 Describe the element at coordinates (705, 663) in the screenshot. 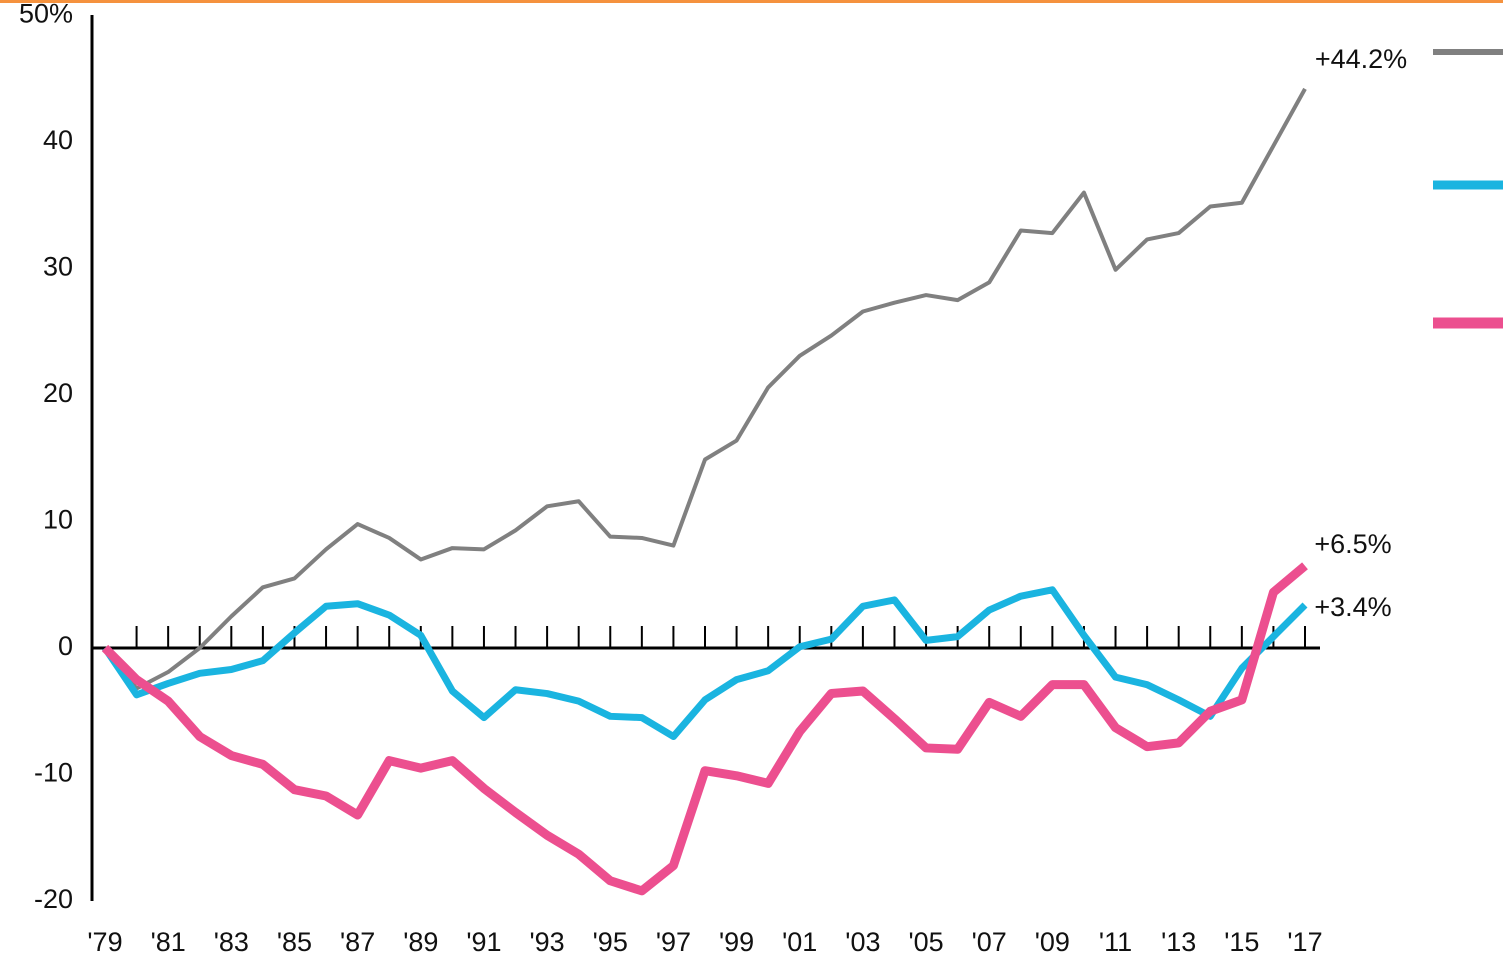

I see `series-line` at that location.